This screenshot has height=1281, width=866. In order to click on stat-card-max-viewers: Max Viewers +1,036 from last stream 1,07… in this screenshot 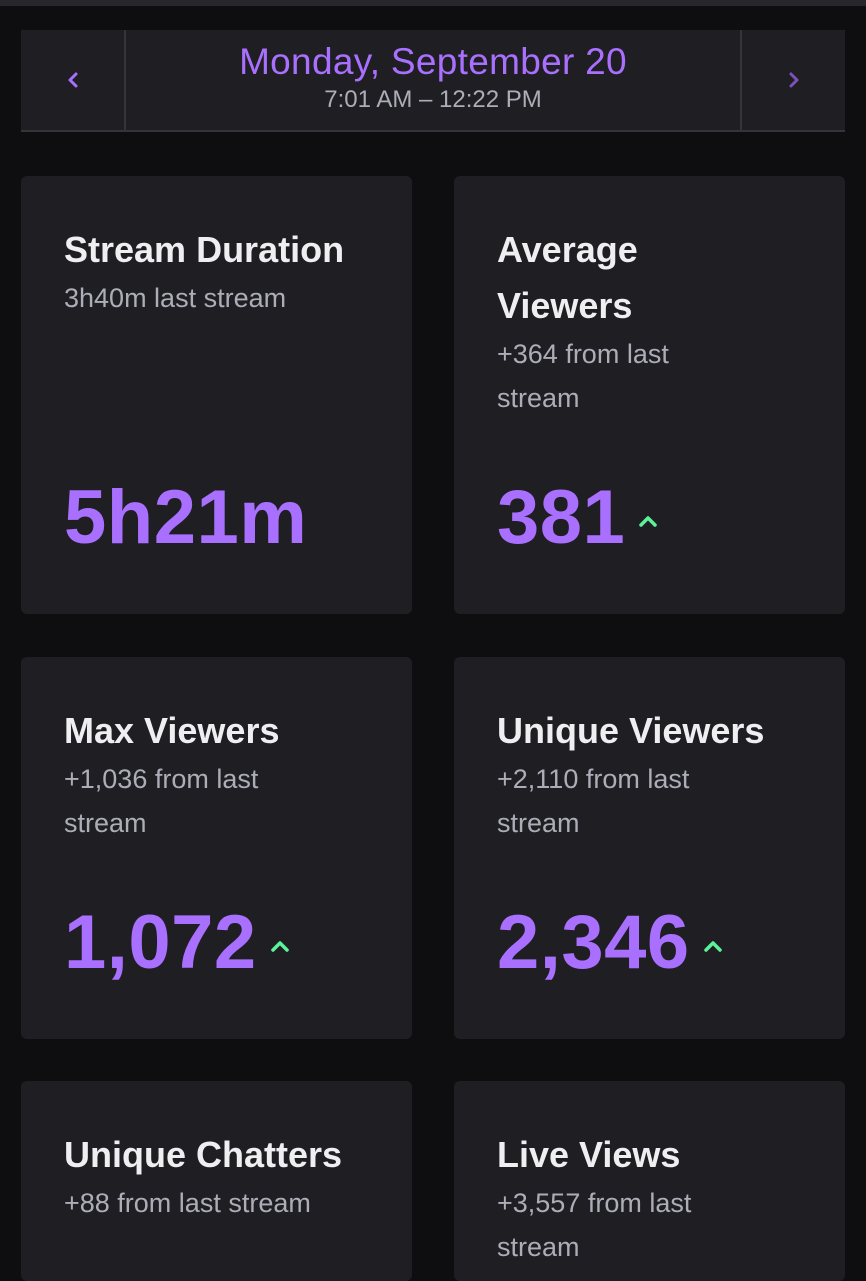, I will do `click(216, 848)`.